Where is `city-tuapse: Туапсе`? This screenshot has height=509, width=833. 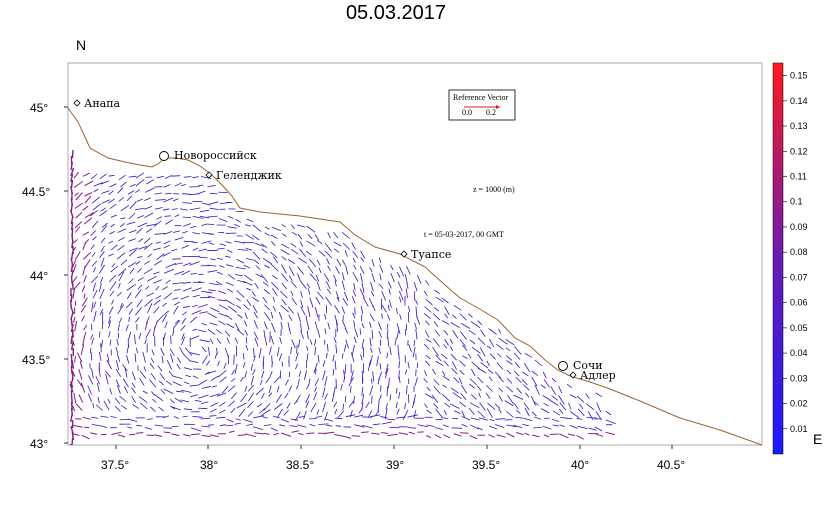
city-tuapse: Туапсе is located at coordinates (425, 254).